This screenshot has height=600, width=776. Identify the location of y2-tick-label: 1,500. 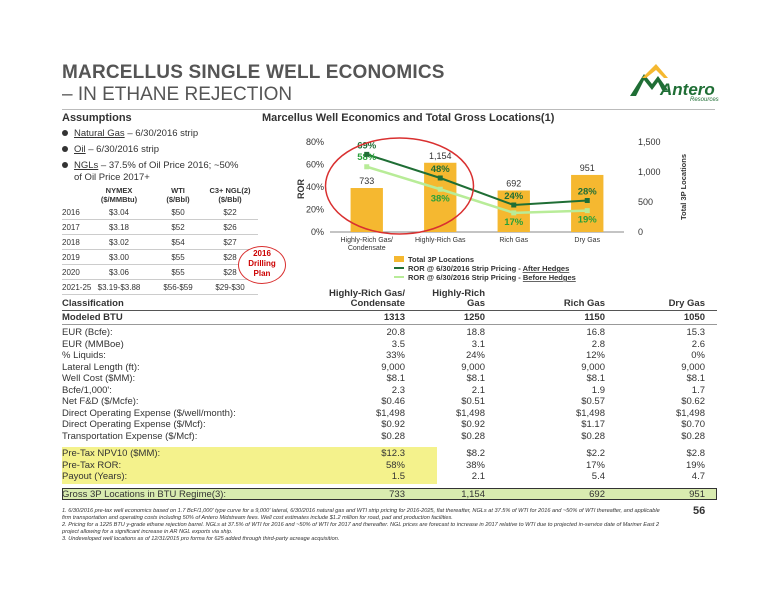
(649, 142).